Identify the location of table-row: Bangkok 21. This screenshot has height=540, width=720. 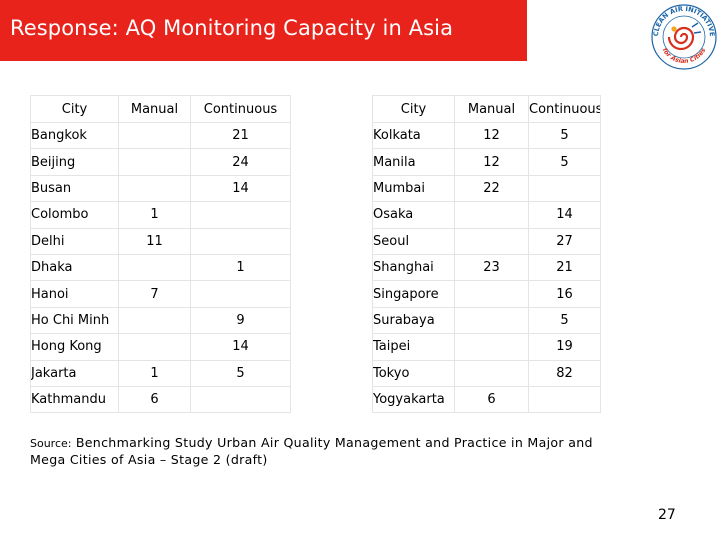
(160, 135).